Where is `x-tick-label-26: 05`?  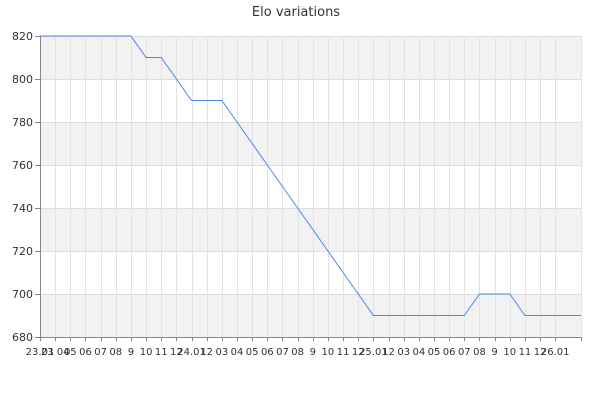 x-tick-label-26: 05 is located at coordinates (434, 352).